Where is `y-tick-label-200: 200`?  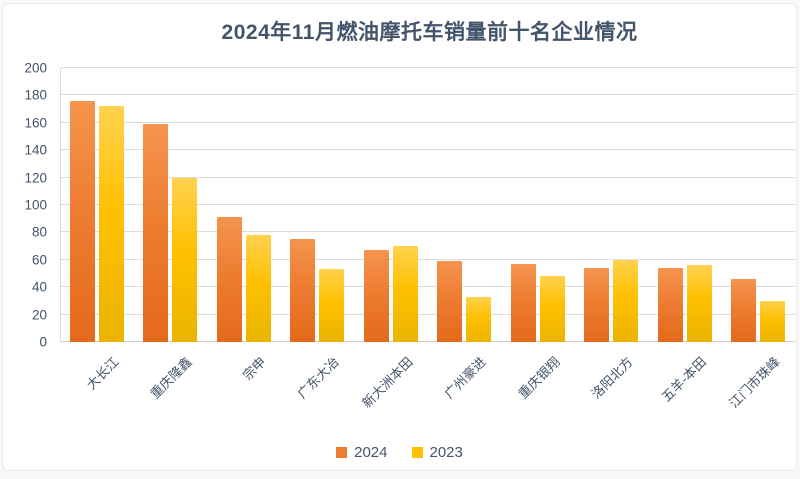
y-tick-label-200: 200 is located at coordinates (35, 68).